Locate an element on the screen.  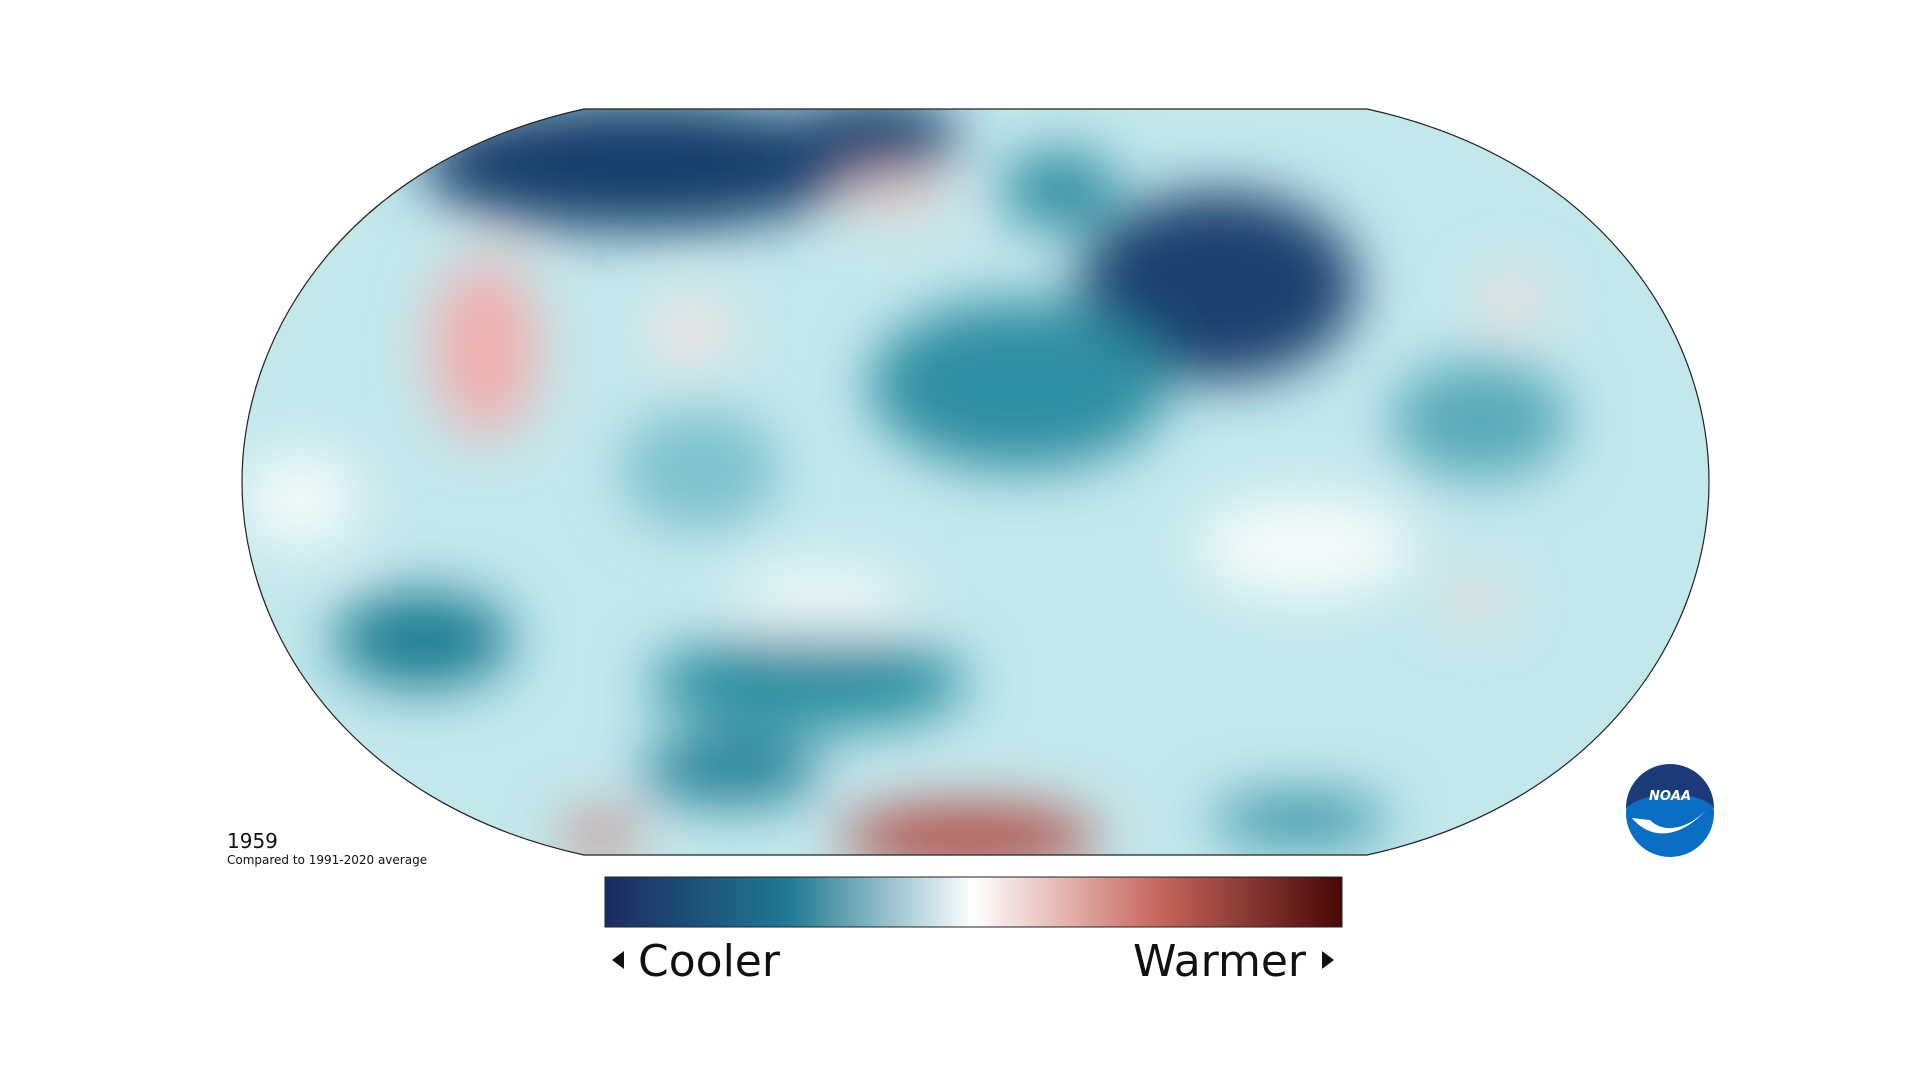
logo-bird is located at coordinates (1670, 821).